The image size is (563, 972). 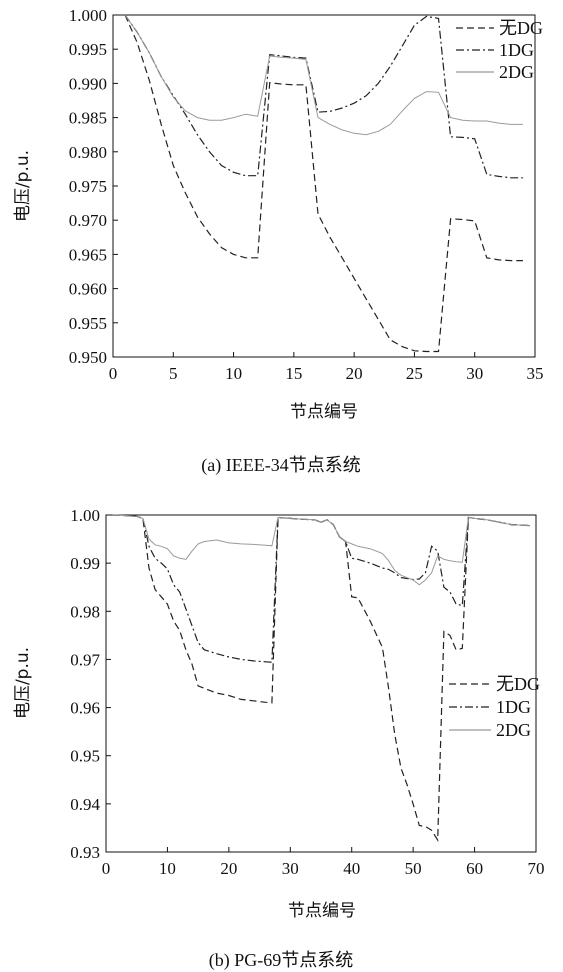 I want to click on y-tick-label: 0.94, so click(x=85, y=804).